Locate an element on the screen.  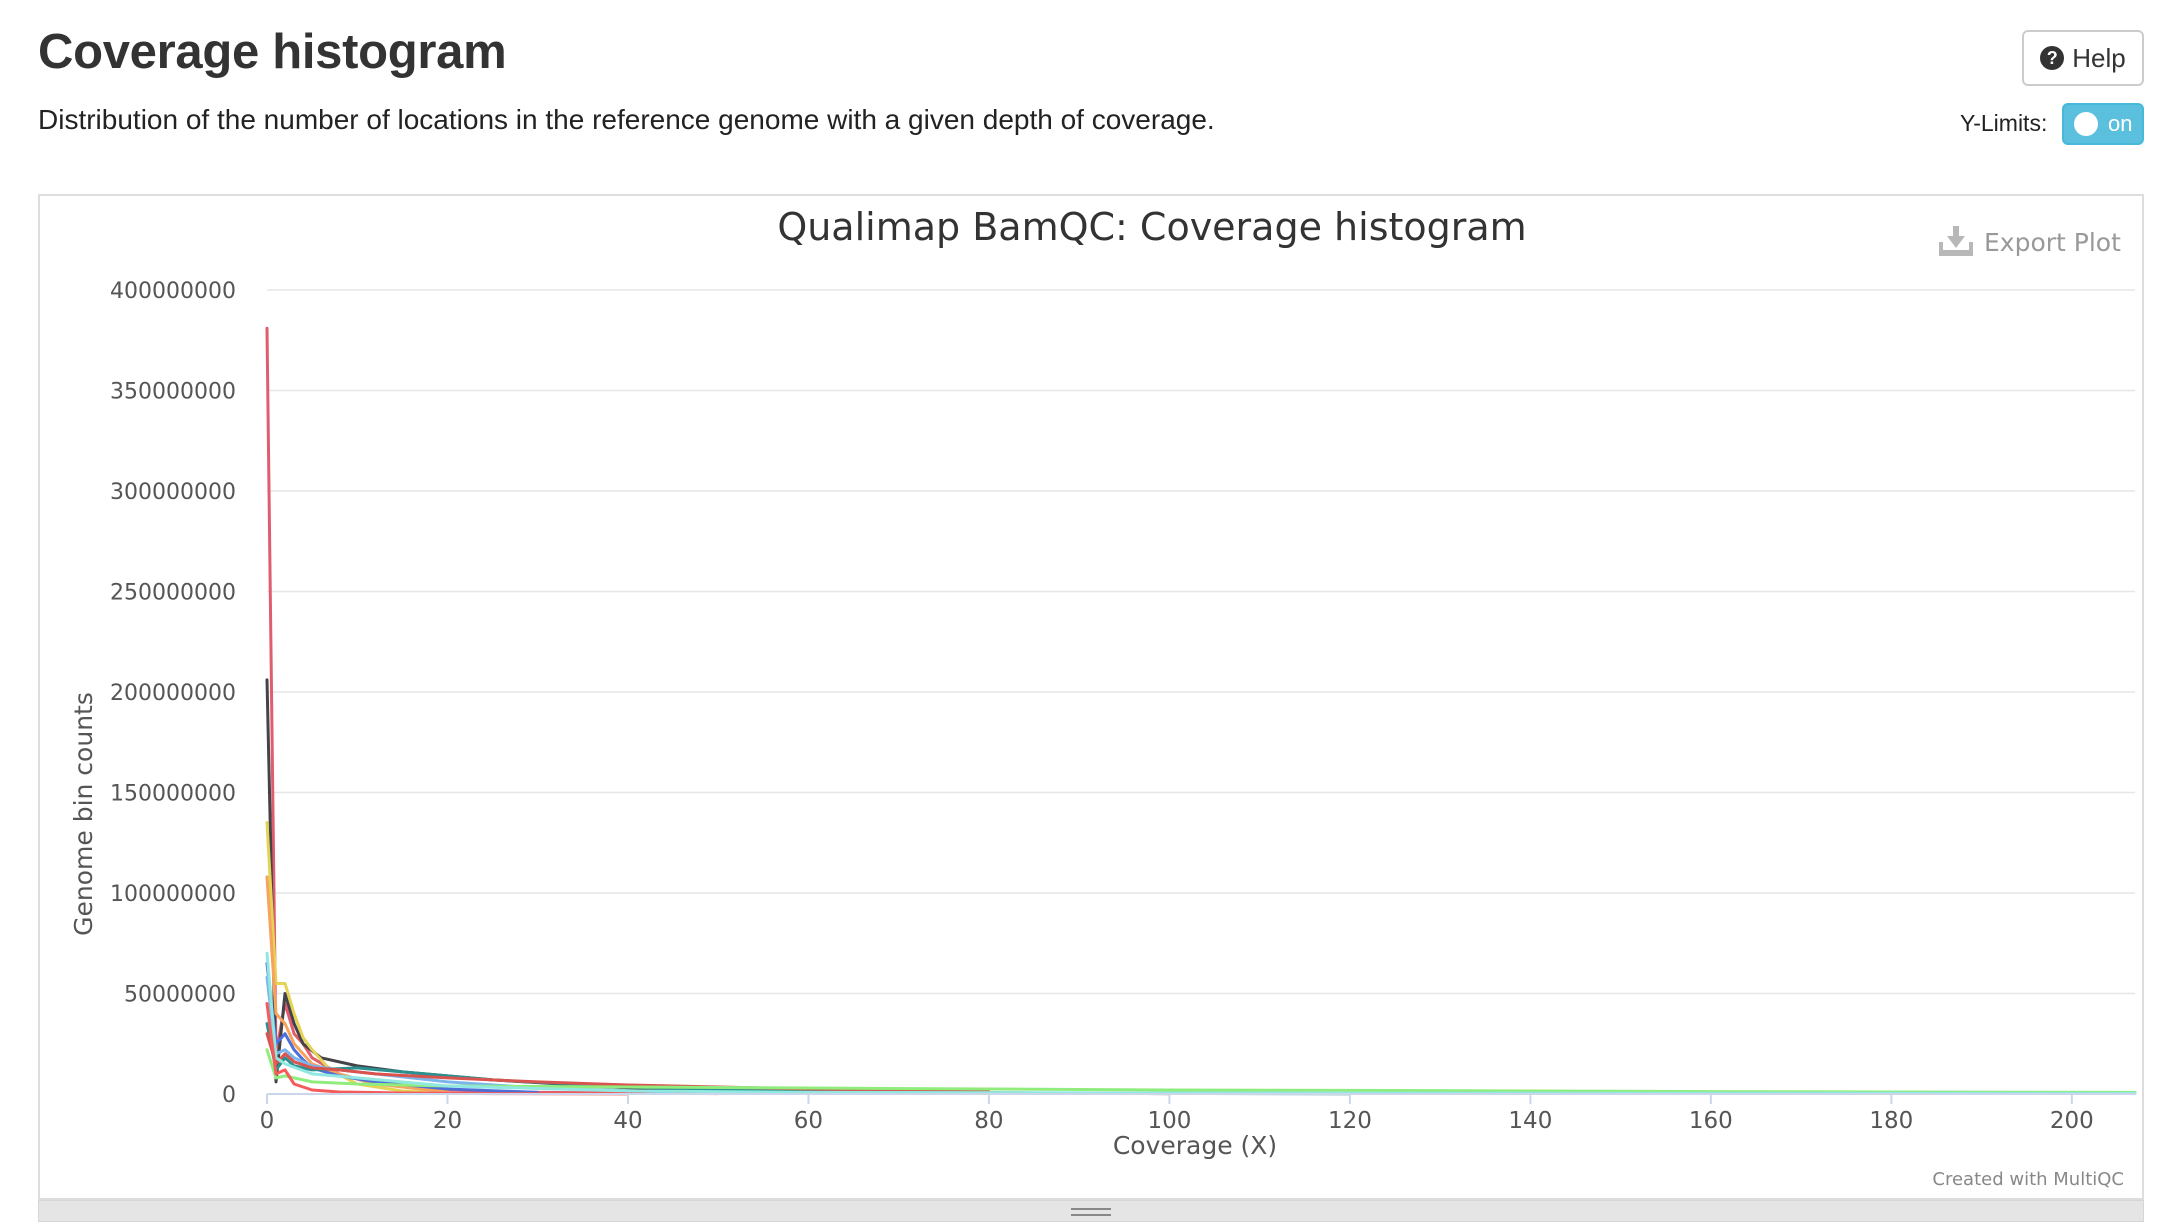
chart-title: Qualimap BamQC: Coverage histogram is located at coordinates (1151, 227).